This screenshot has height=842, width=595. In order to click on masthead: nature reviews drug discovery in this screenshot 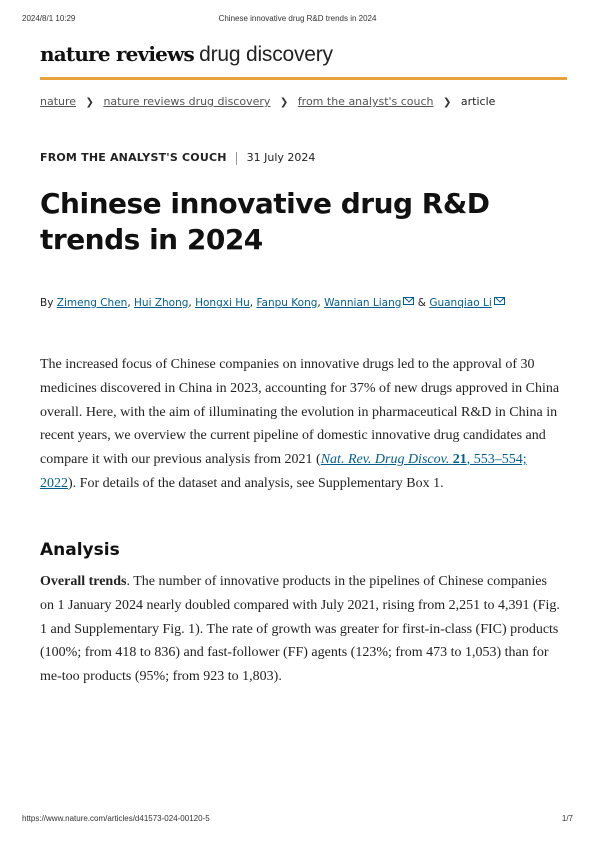, I will do `click(303, 60)`.